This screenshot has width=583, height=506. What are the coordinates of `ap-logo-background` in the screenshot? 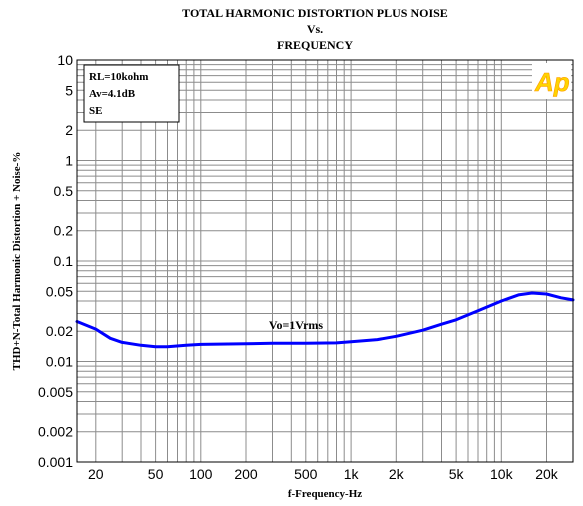 It's located at (551, 81).